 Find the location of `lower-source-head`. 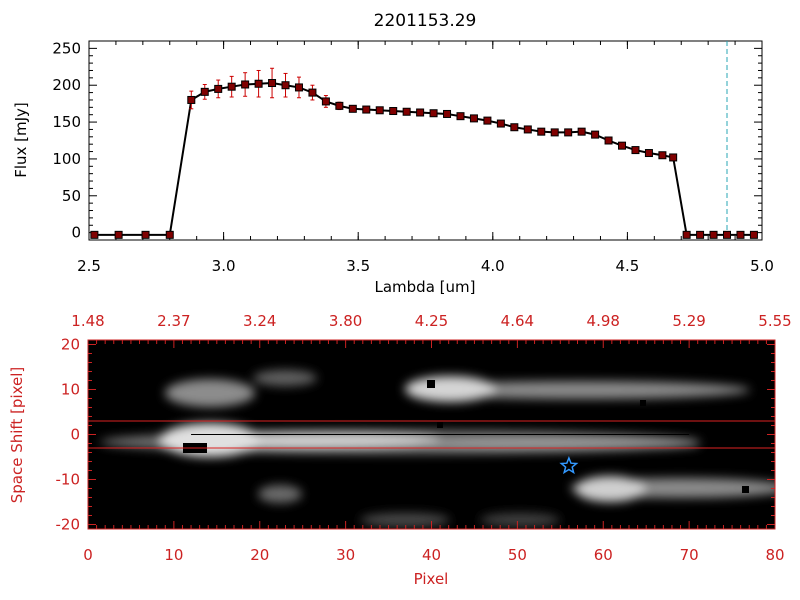

lower-source-head is located at coordinates (610, 489).